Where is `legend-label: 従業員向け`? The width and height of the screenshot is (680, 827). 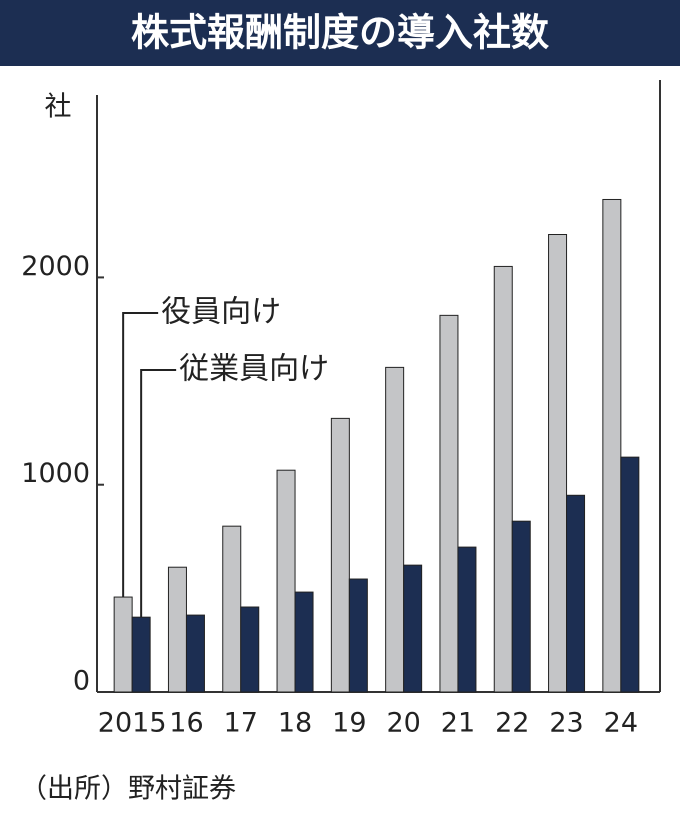
legend-label: 従業員向け is located at coordinates (254, 369).